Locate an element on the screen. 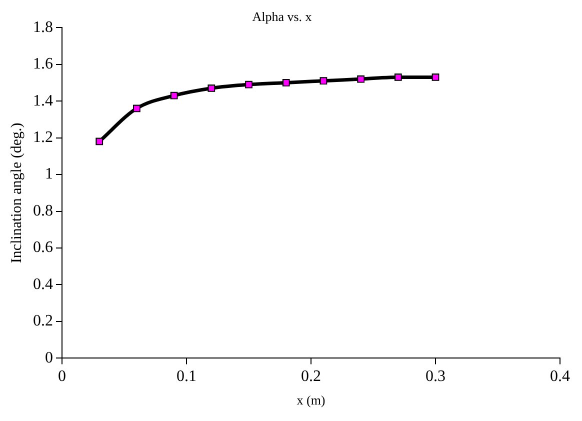 The width and height of the screenshot is (582, 421). x-tick-label: 0.2 is located at coordinates (311, 377).